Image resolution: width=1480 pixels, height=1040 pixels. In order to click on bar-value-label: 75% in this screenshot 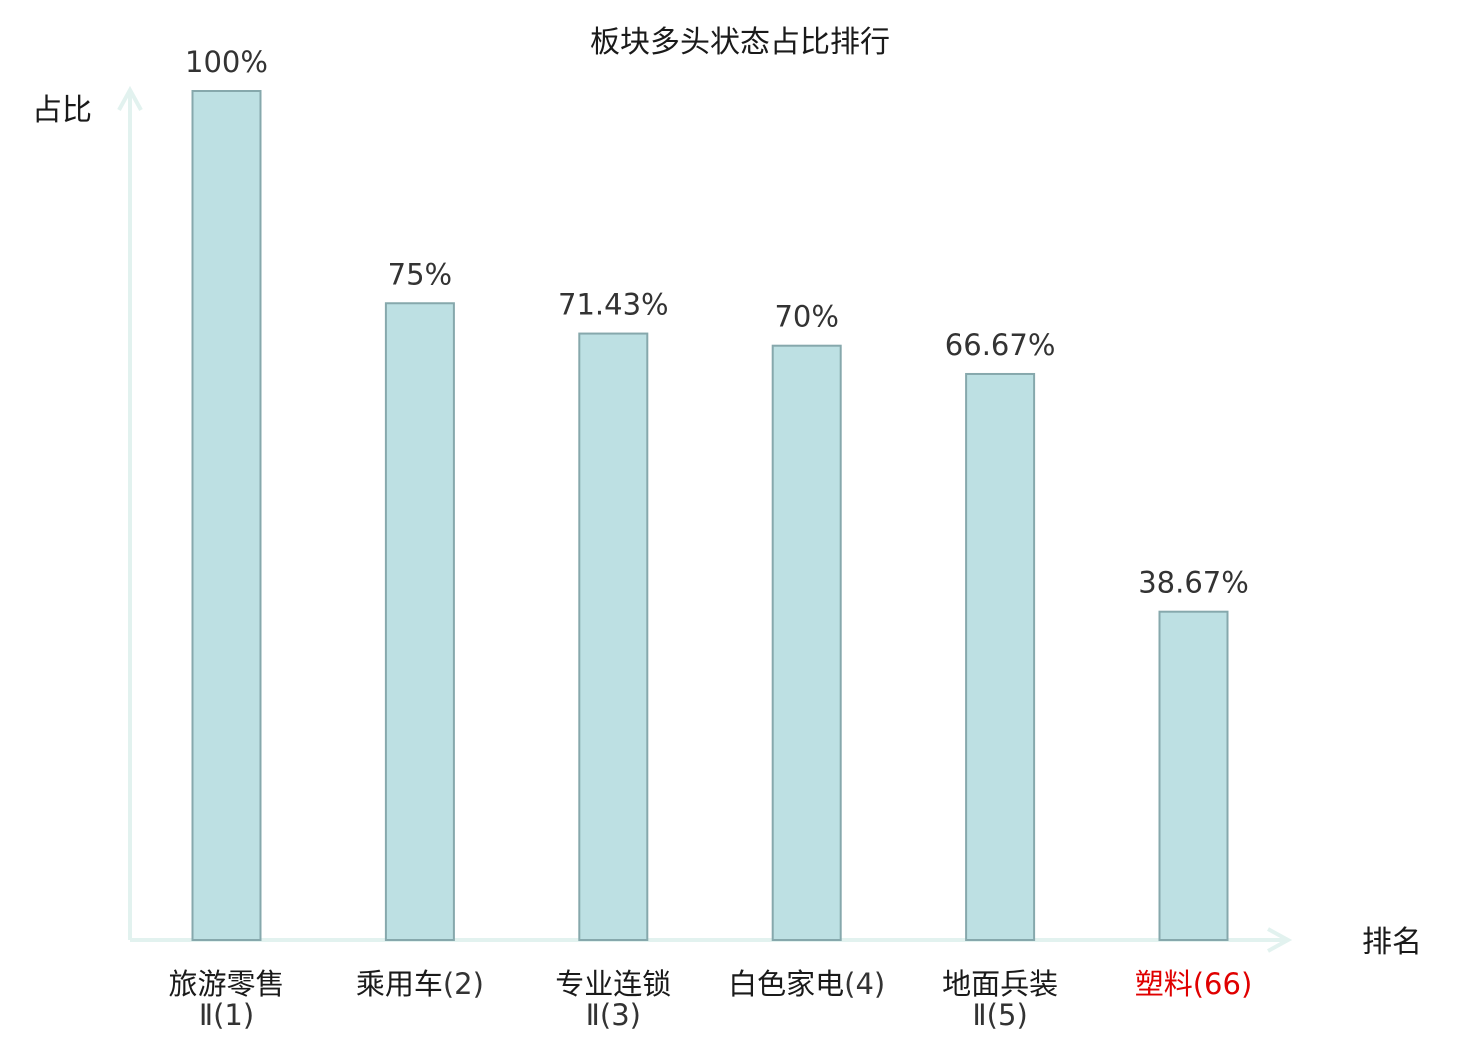, I will do `click(420, 274)`.